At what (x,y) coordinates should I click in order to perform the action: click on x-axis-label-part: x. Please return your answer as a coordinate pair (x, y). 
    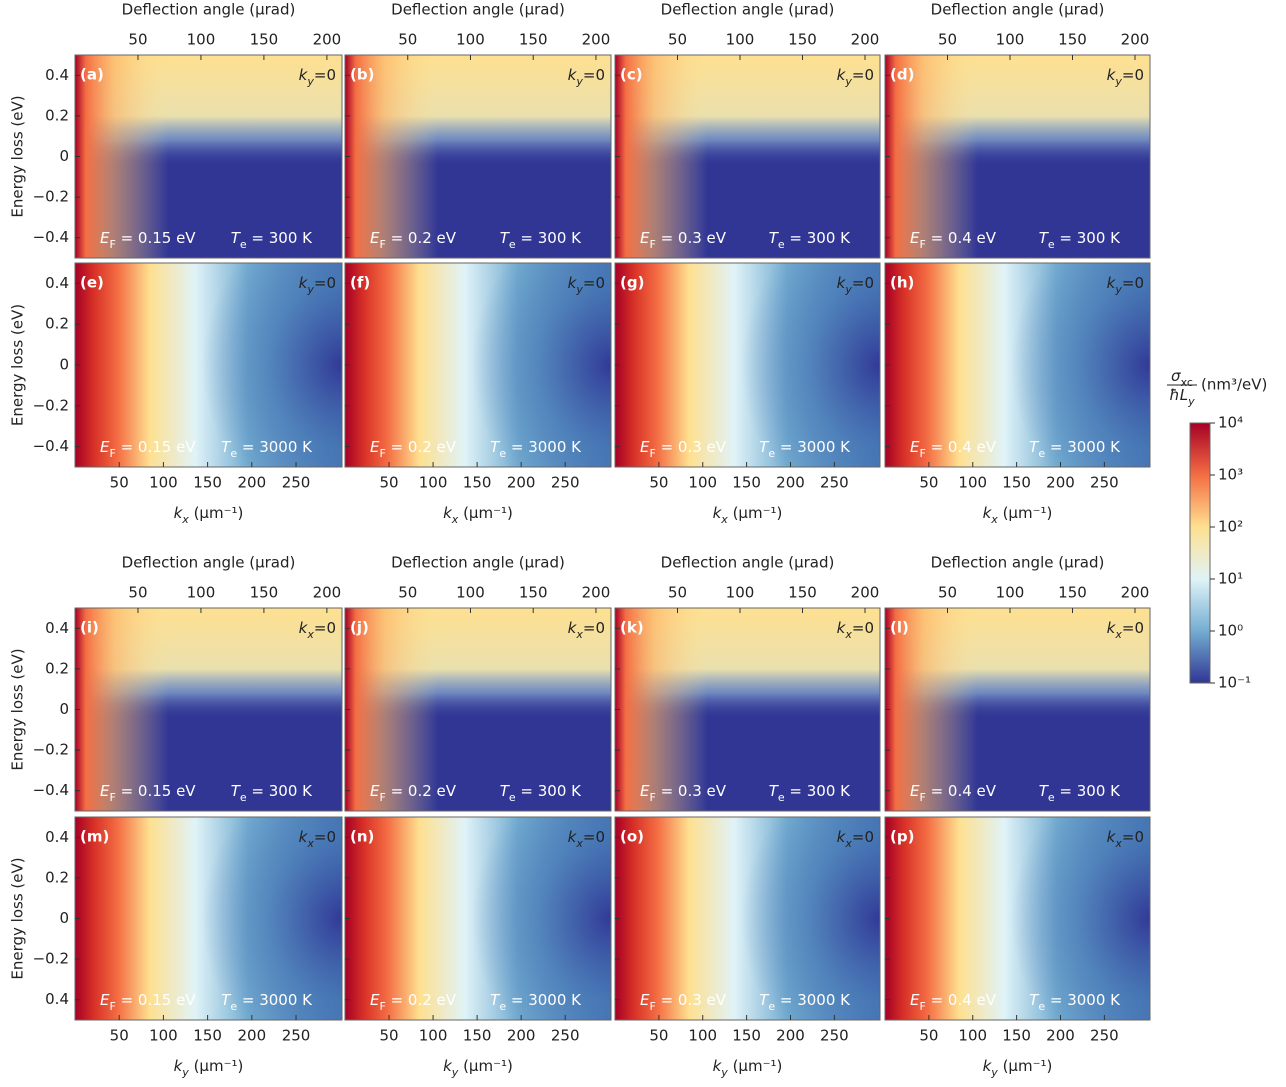
    Looking at the image, I should click on (455, 519).